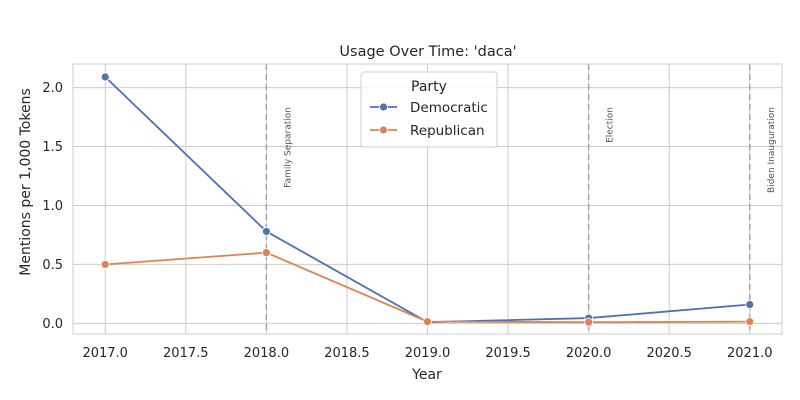 The image size is (800, 400). Describe the element at coordinates (447, 131) in the screenshot. I see `legend-label: Republican` at that location.